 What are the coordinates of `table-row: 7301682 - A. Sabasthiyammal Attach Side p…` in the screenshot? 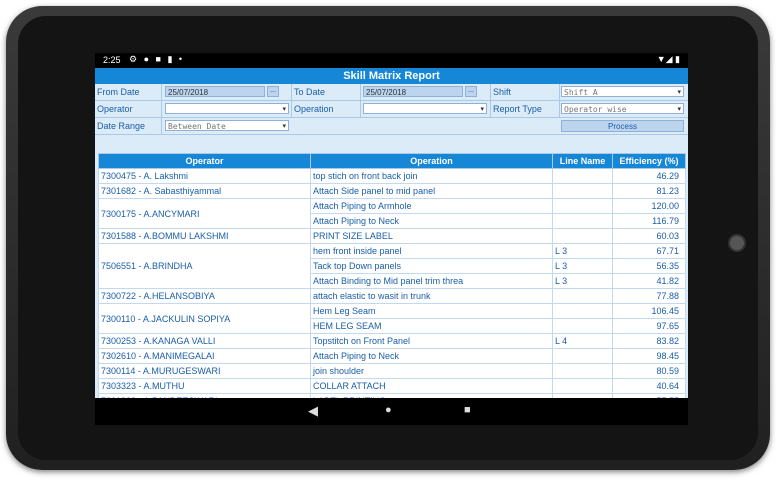 It's located at (392, 191).